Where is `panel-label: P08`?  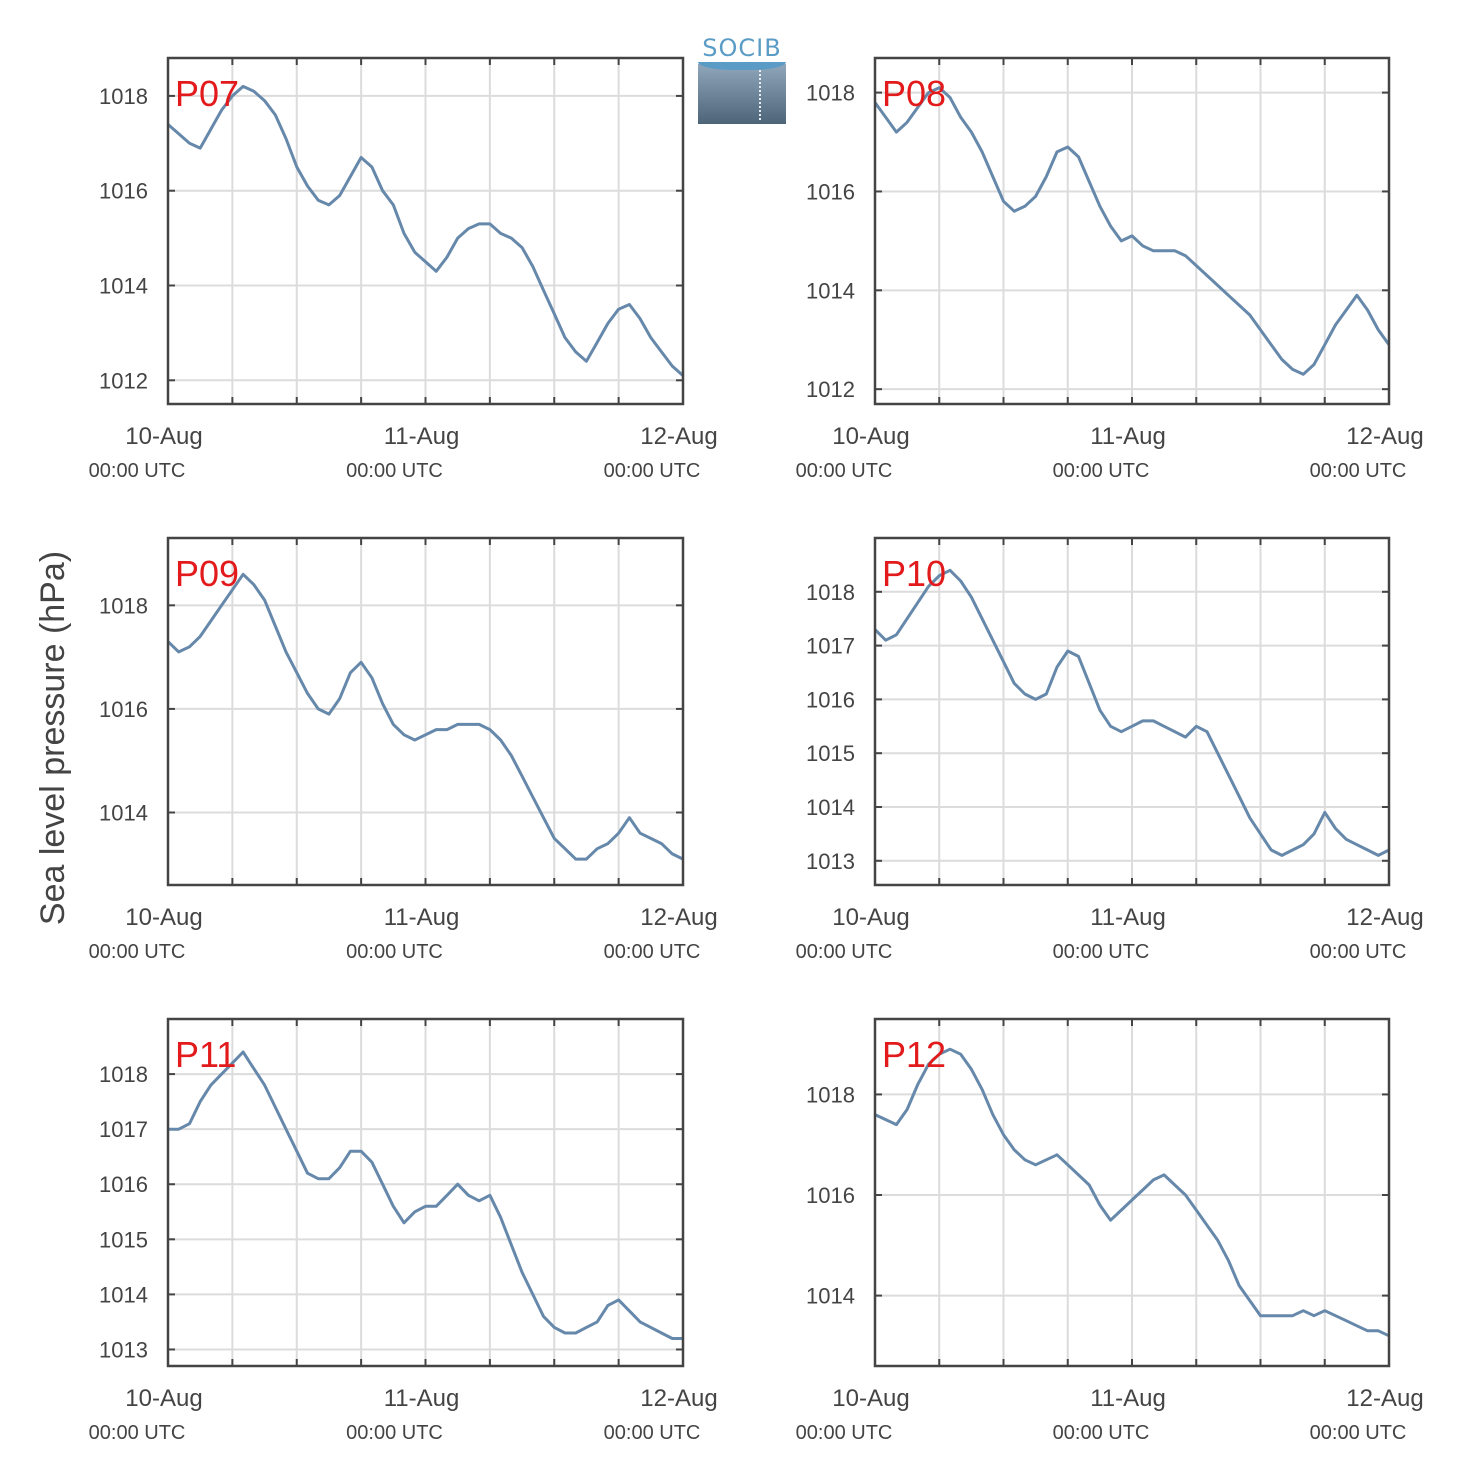 panel-label: P08 is located at coordinates (914, 93).